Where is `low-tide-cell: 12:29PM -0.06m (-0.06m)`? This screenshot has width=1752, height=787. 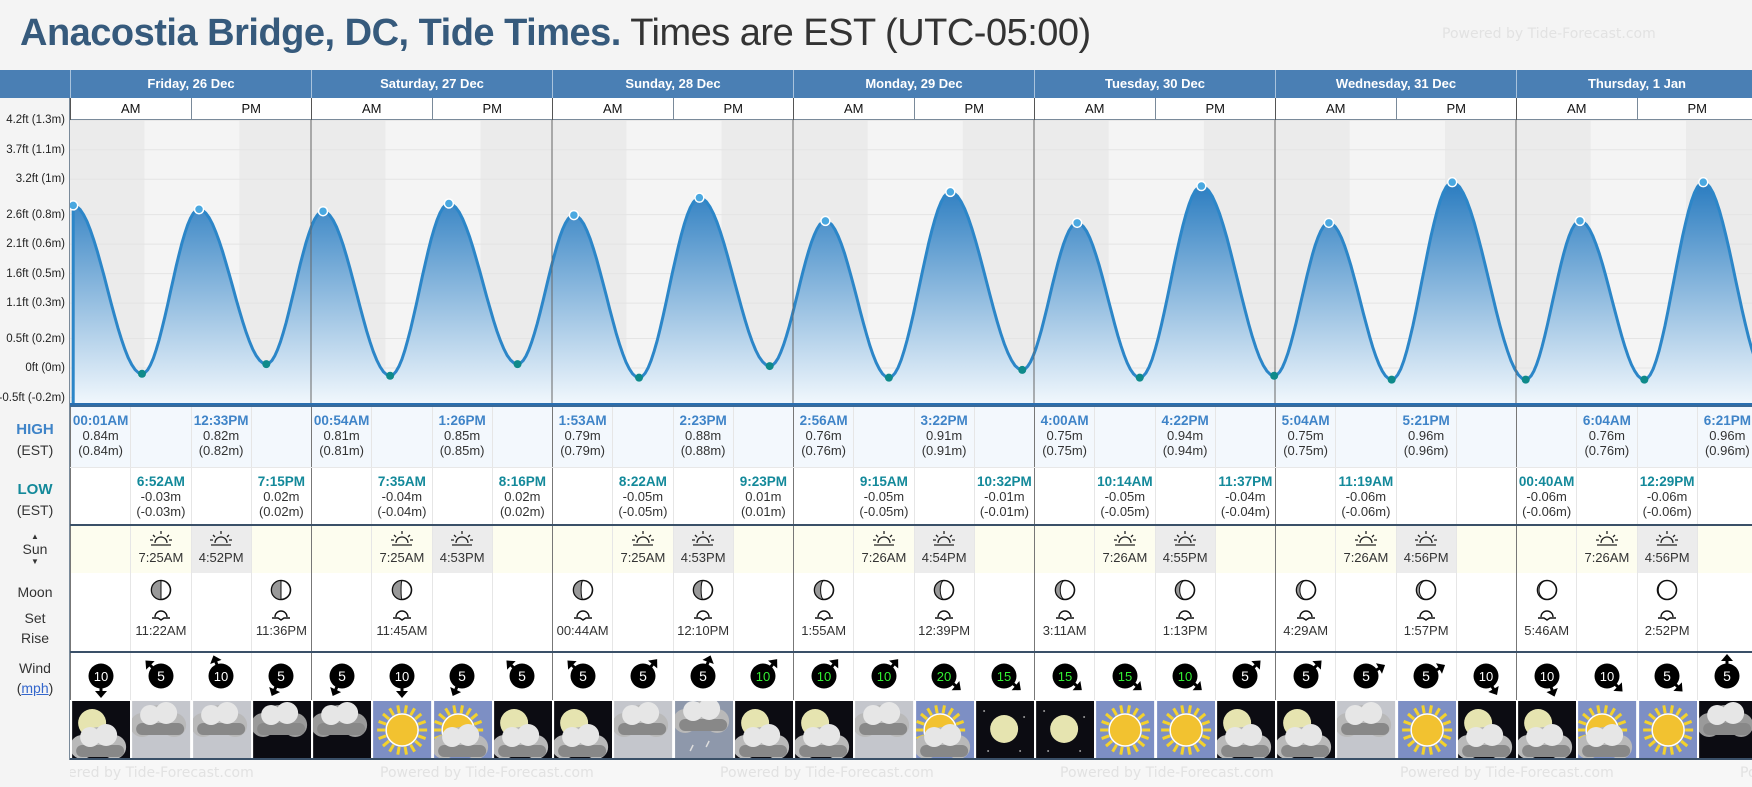 low-tide-cell: 12:29PM -0.06m (-0.06m) is located at coordinates (1666, 496).